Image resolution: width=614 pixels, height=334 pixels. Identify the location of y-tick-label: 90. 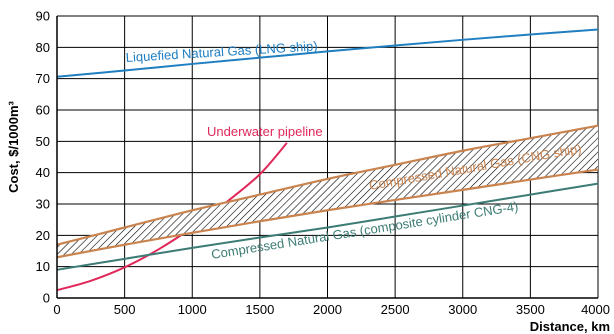
(43, 16).